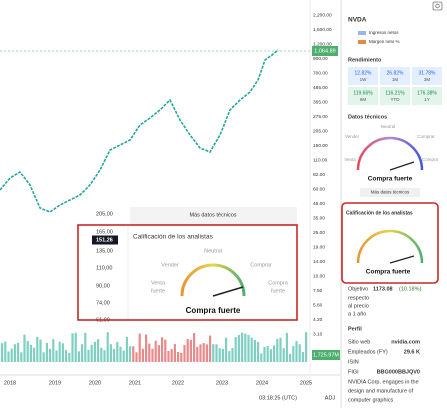 This screenshot has width=447, height=413. What do you see at coordinates (430, 159) in the screenshot?
I see `gauge-label: Compra` at bounding box center [430, 159].